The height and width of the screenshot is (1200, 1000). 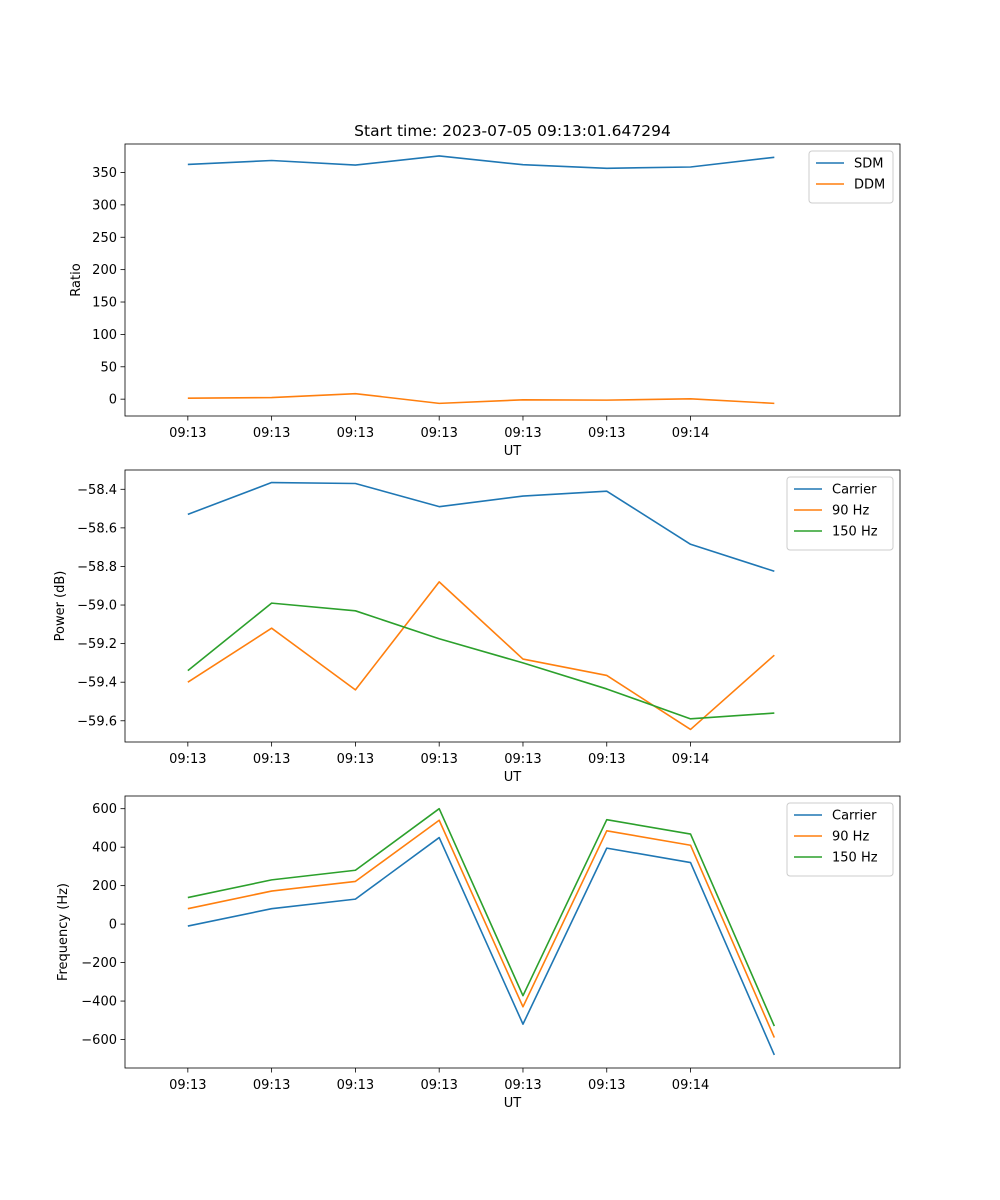 I want to click on legend-label-sdm: SDM, so click(x=868, y=164).